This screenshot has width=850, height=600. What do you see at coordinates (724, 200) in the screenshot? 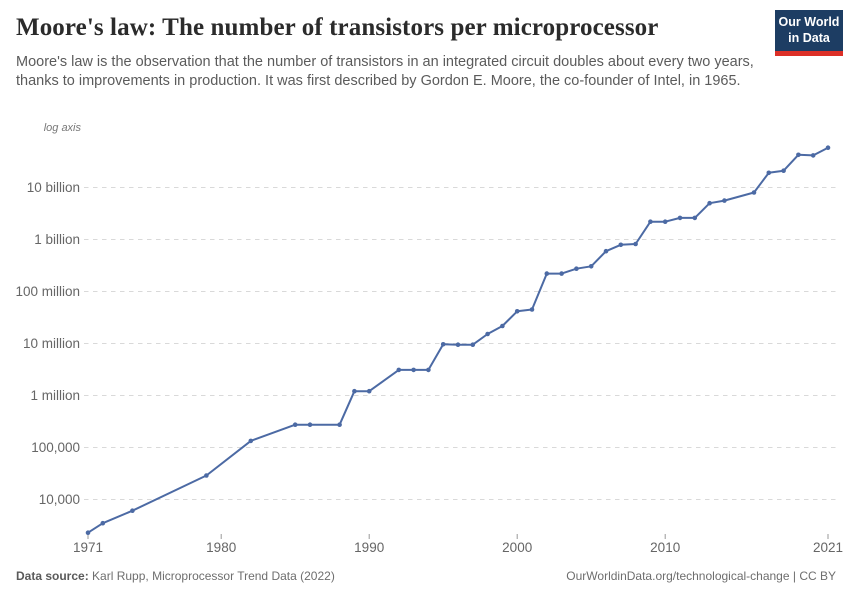
I see `data-point-2014` at bounding box center [724, 200].